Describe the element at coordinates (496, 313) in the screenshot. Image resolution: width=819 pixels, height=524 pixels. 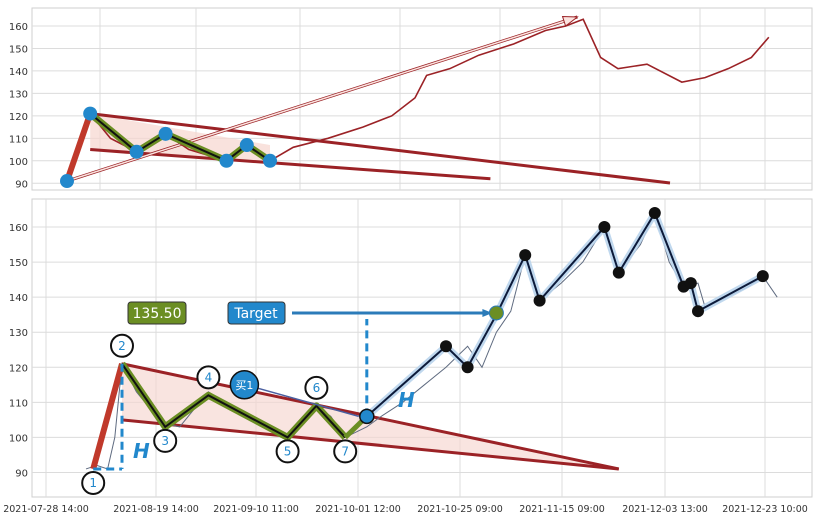
I see `target-point` at that location.